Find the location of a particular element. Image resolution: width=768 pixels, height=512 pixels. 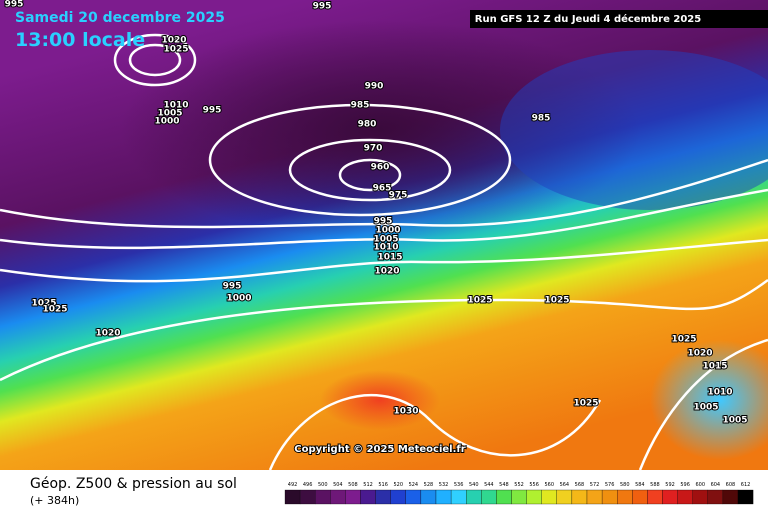

legend-label: 536 is located at coordinates (459, 485).